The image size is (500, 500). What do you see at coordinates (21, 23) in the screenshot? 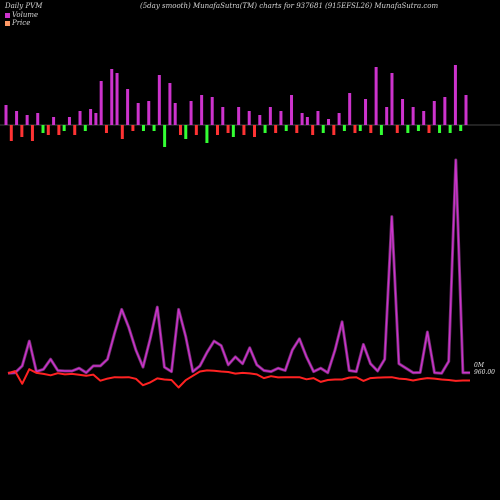
I see `legend-price-label: Price` at bounding box center [21, 23].